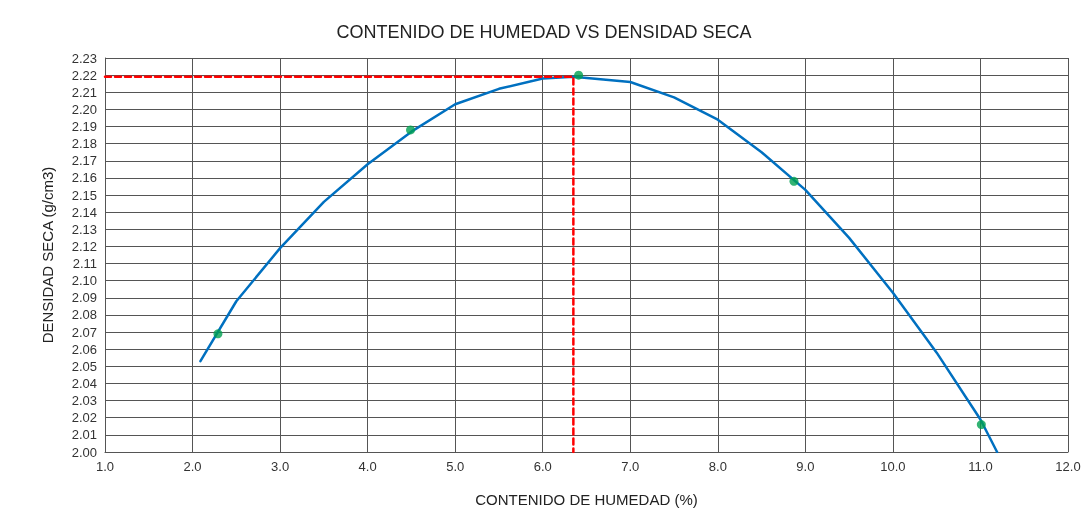  Describe the element at coordinates (586, 499) in the screenshot. I see `x-axis-title: CONTENIDO DE HUMEDAD (%)` at that location.